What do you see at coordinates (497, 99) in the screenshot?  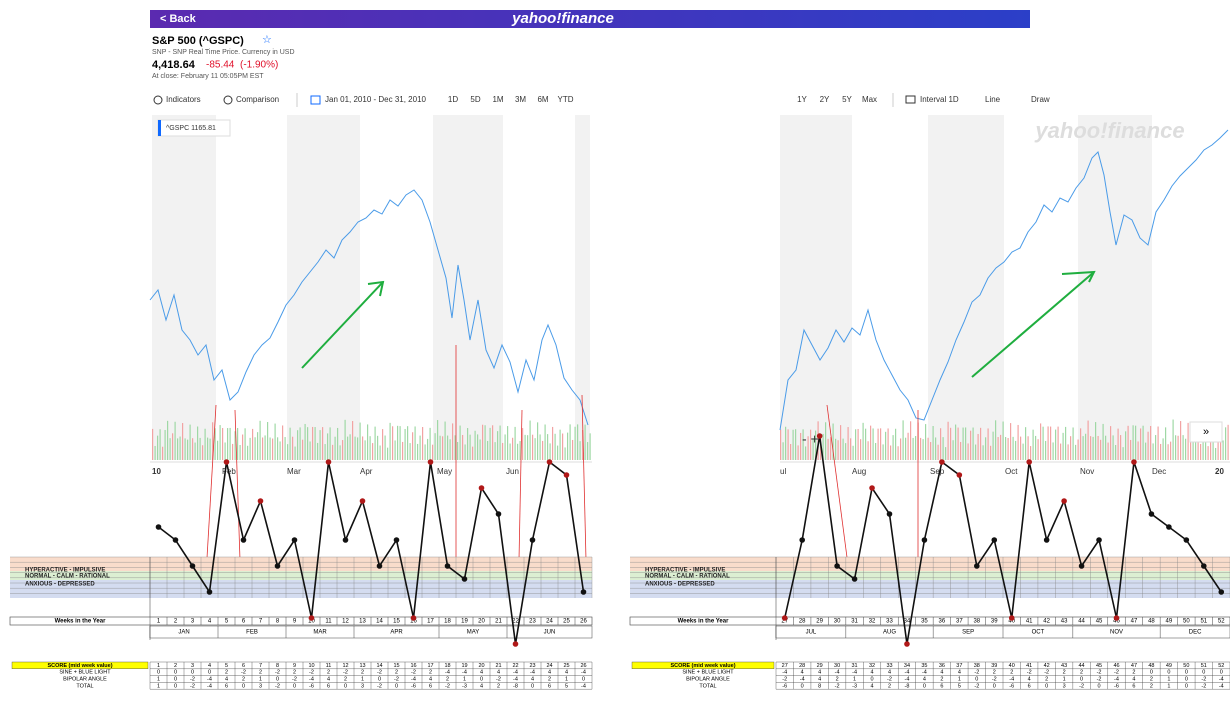 I see `range-button: 1M` at bounding box center [497, 99].